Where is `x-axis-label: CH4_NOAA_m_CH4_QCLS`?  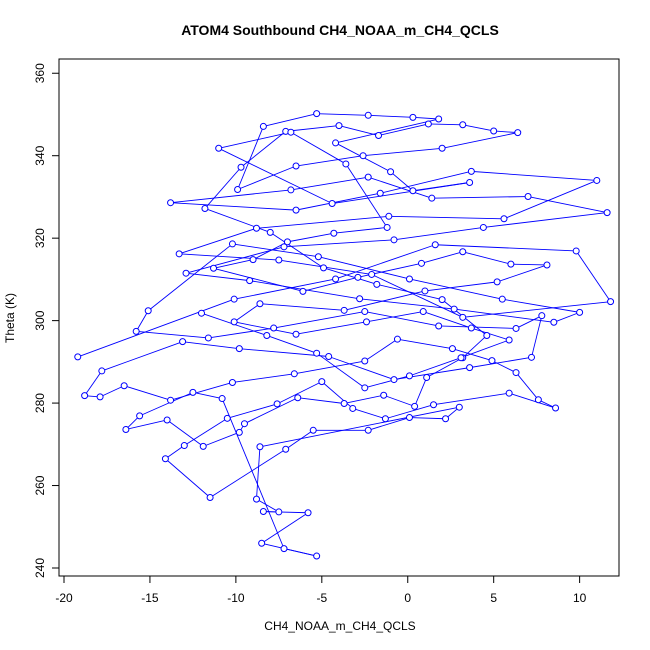
x-axis-label: CH4_NOAA_m_CH4_QCLS is located at coordinates (339, 626).